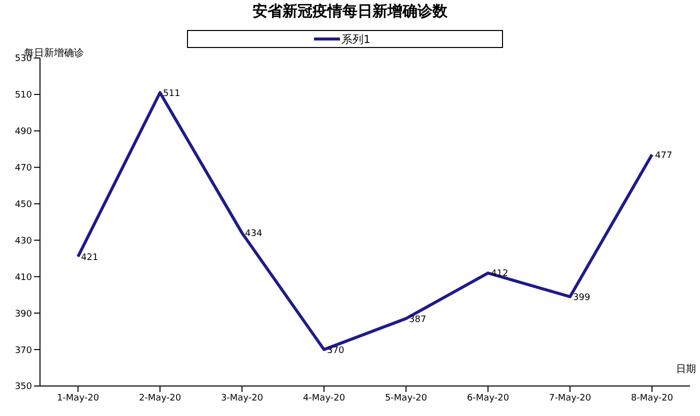 This screenshot has width=700, height=416. What do you see at coordinates (160, 398) in the screenshot?
I see `x-tick-label: 2-May-20` at bounding box center [160, 398].